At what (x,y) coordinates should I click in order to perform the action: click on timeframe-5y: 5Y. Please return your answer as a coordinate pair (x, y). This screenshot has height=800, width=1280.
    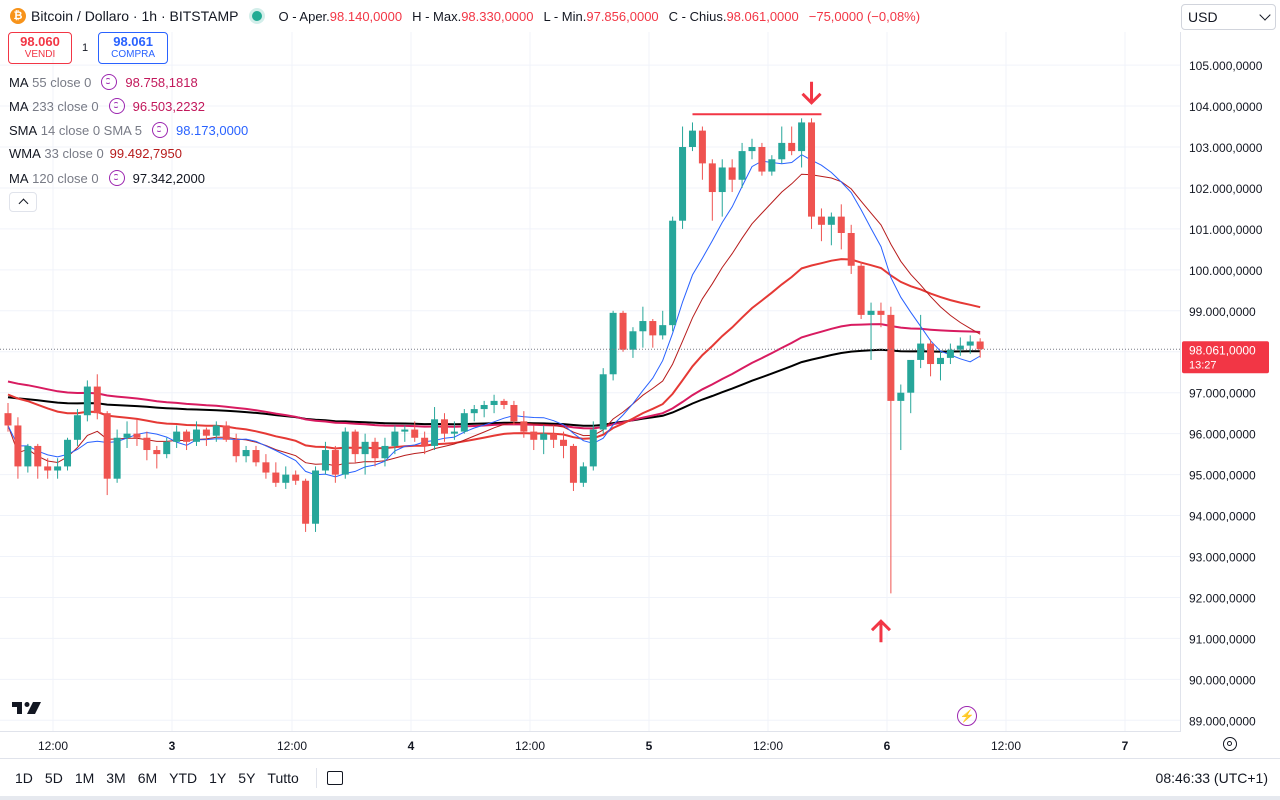
    Looking at the image, I should click on (247, 778).